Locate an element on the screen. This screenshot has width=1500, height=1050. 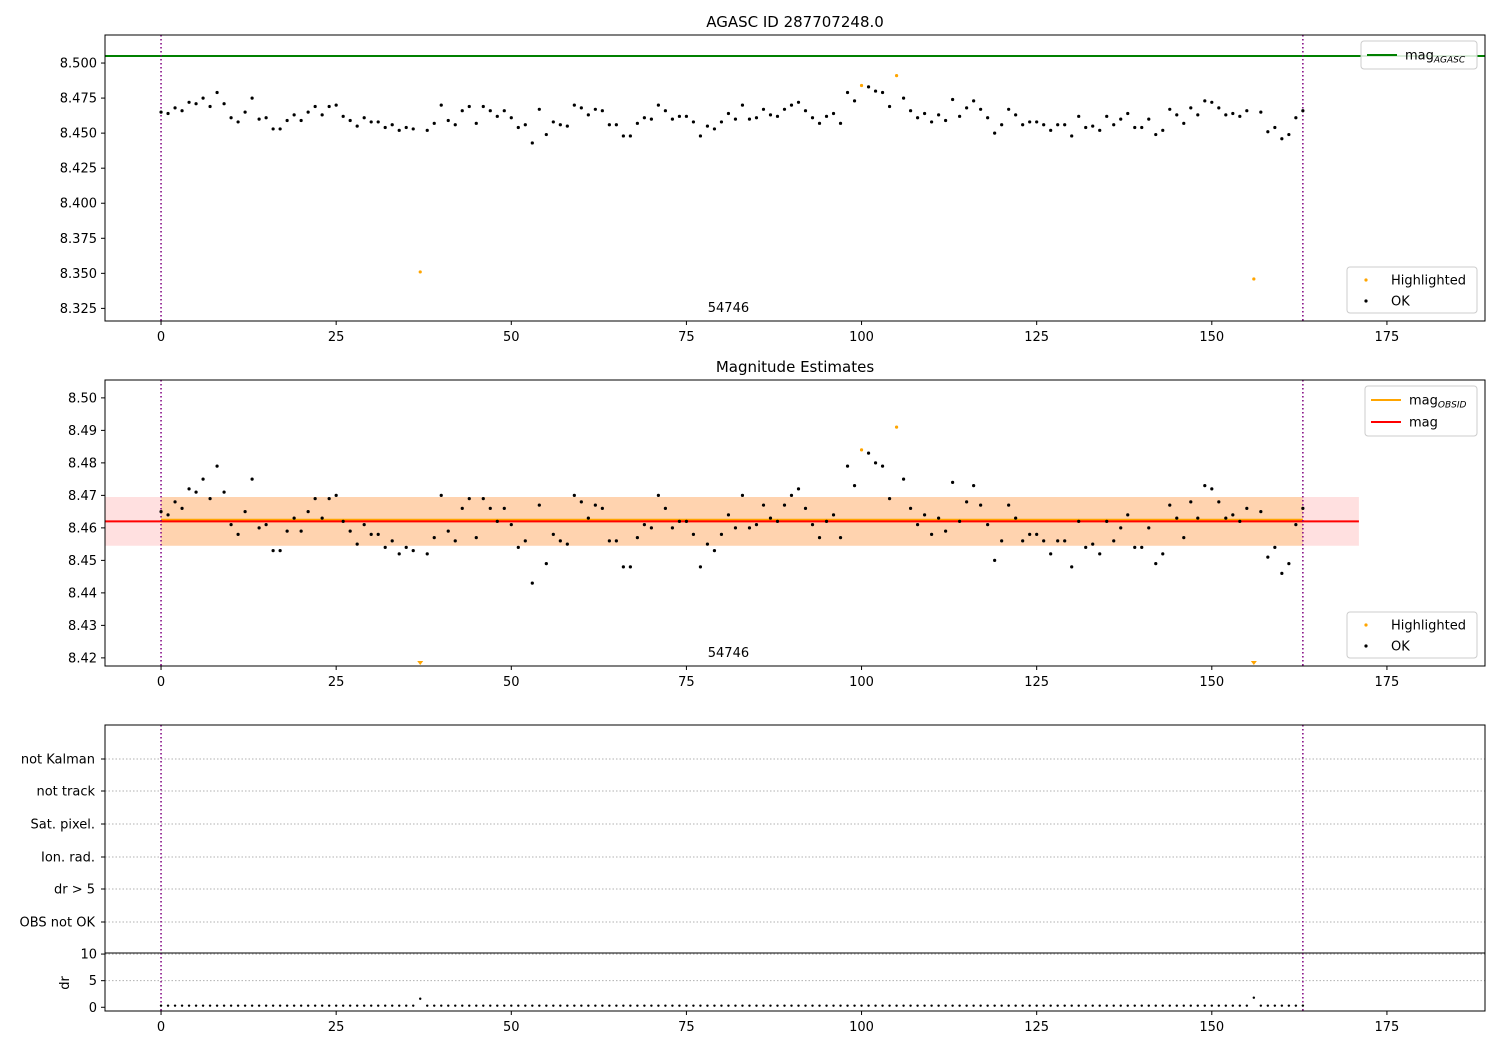
p2-ytick-label: 8.44 is located at coordinates (82, 593).